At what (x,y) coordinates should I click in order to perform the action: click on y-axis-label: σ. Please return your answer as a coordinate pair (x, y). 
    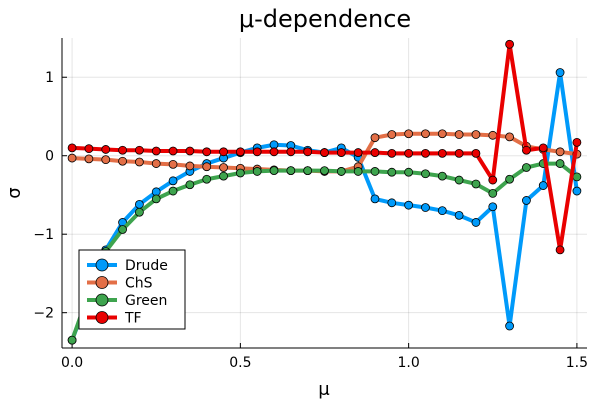
    Looking at the image, I should click on (14, 192).